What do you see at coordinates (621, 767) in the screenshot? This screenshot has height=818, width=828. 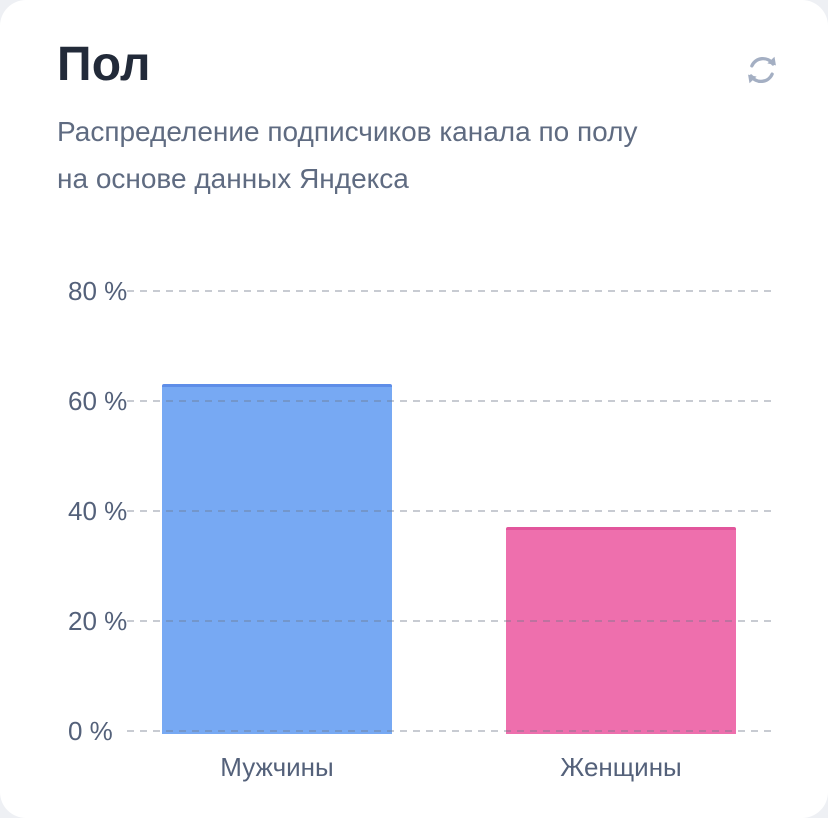 I see `x-category-label: Женщины` at bounding box center [621, 767].